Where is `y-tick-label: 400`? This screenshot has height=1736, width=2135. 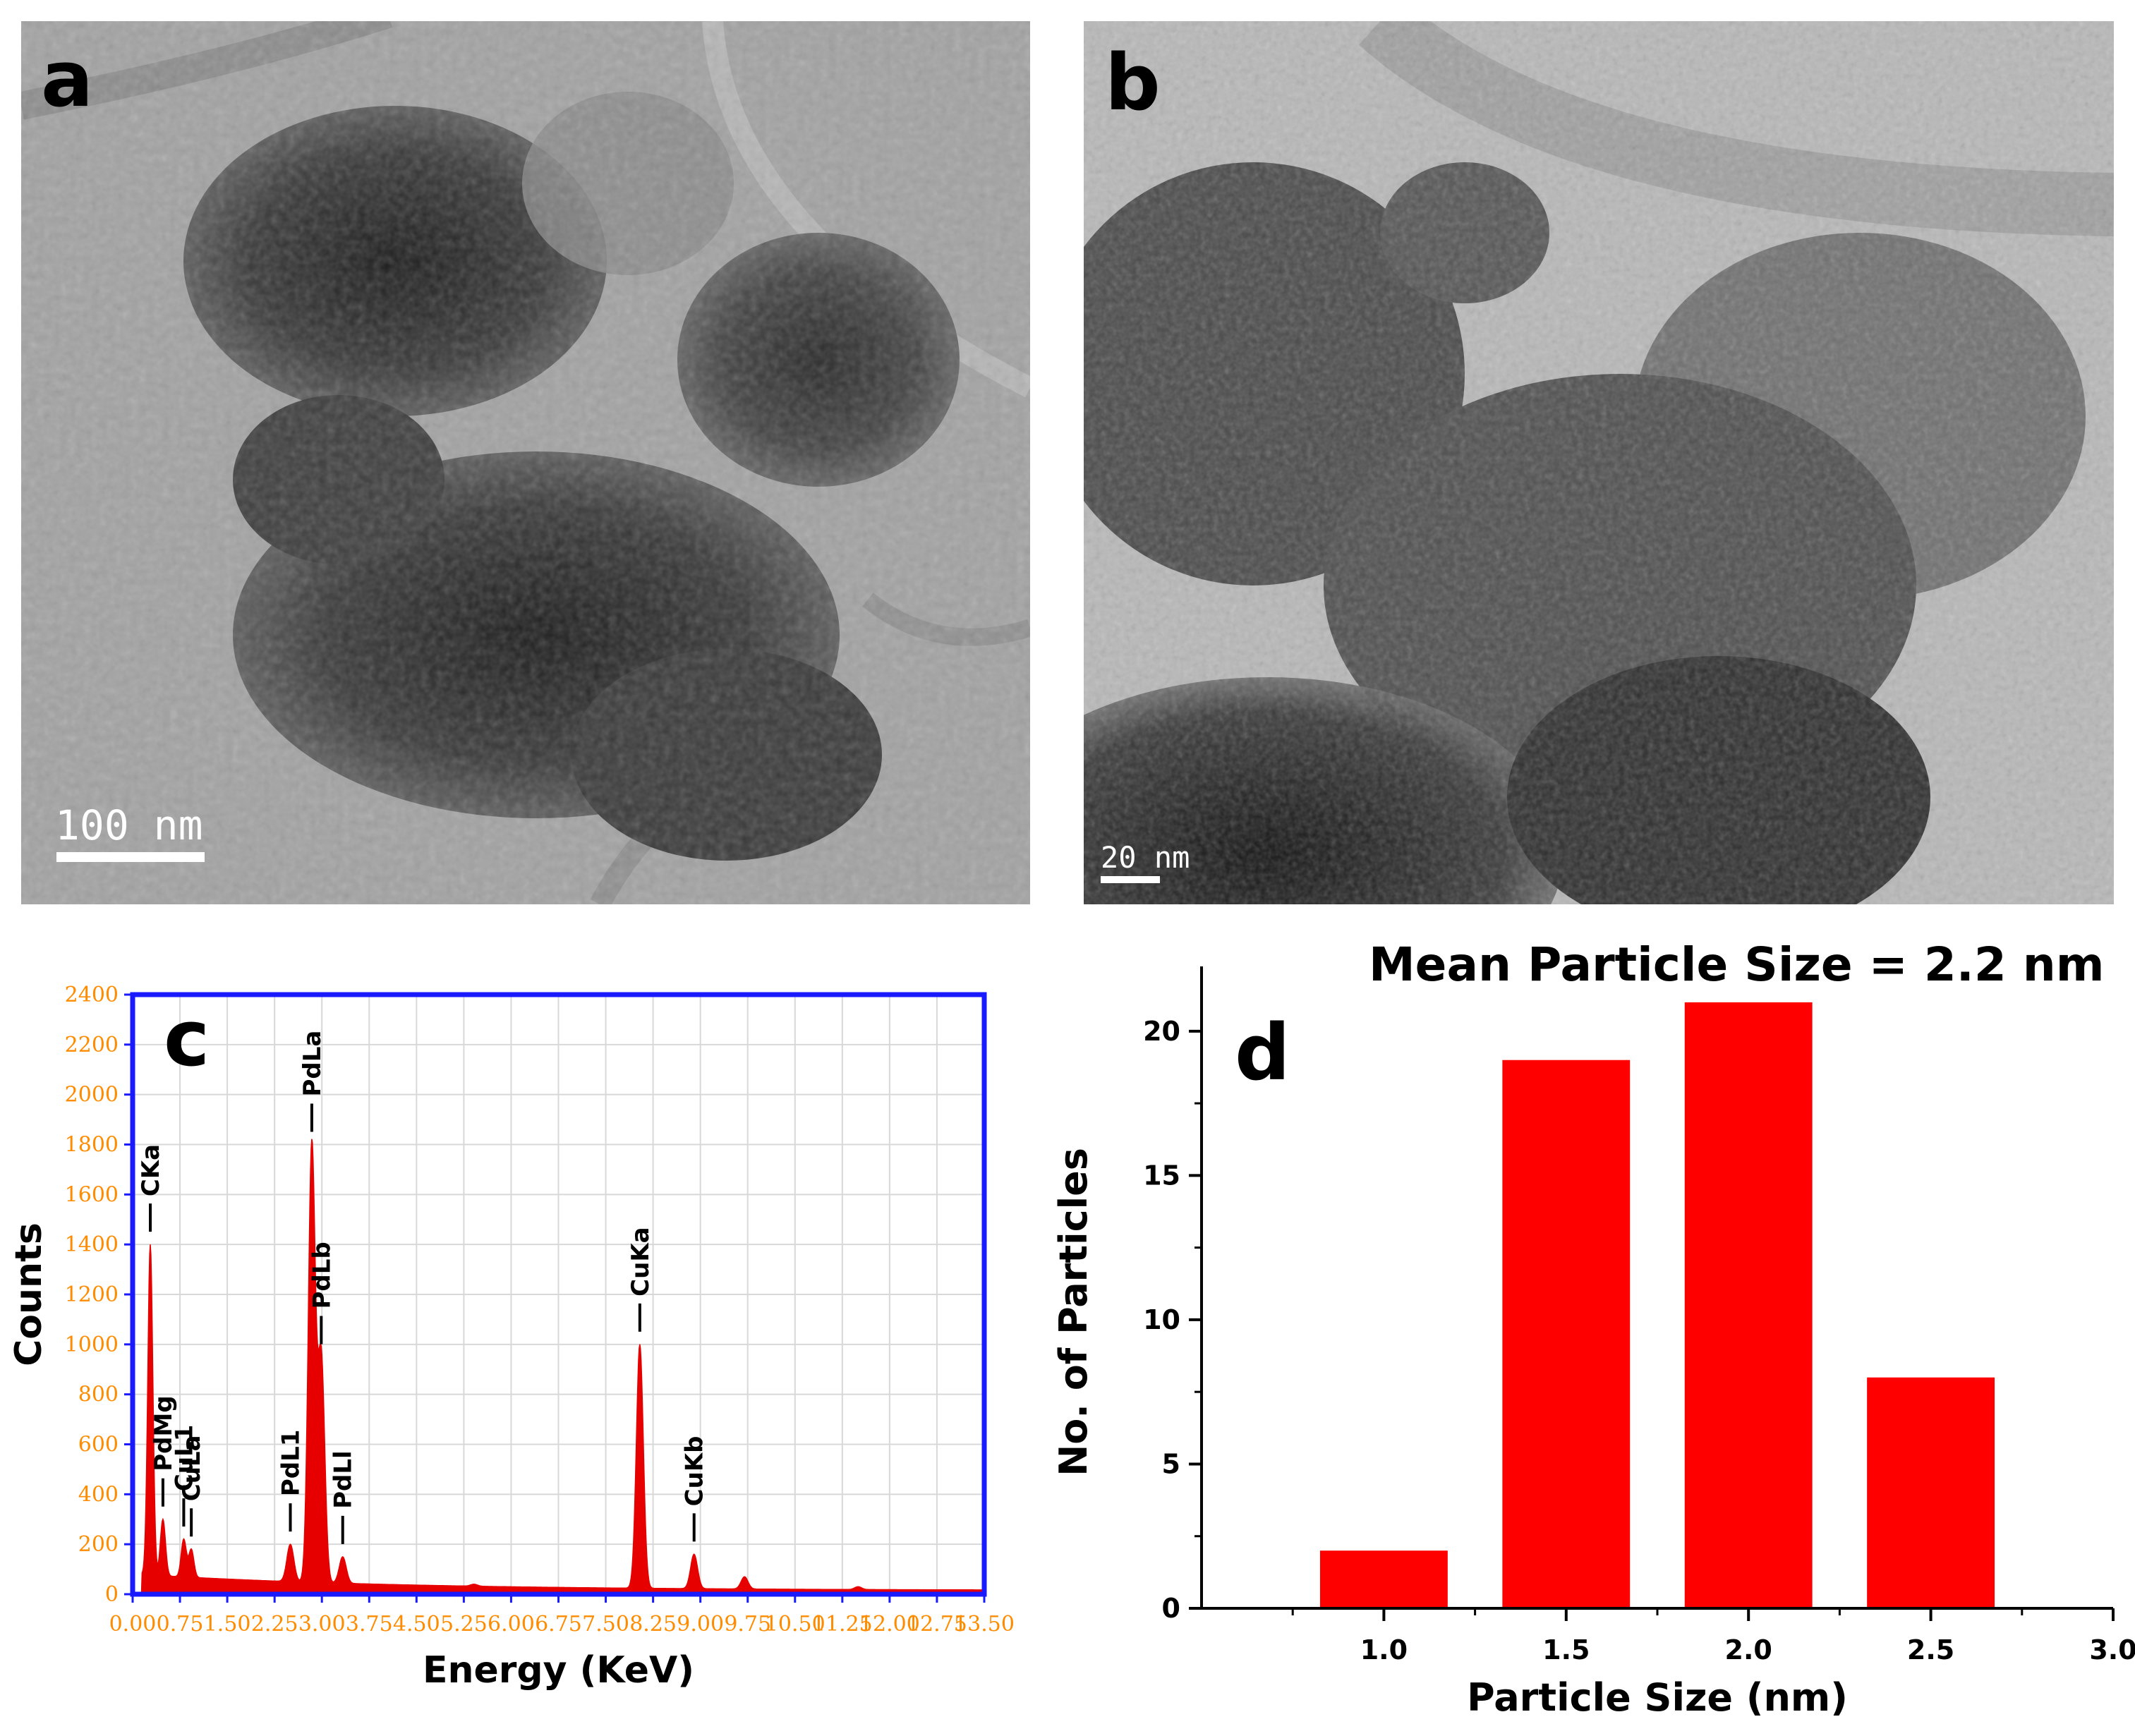 y-tick-label: 400 is located at coordinates (99, 1494).